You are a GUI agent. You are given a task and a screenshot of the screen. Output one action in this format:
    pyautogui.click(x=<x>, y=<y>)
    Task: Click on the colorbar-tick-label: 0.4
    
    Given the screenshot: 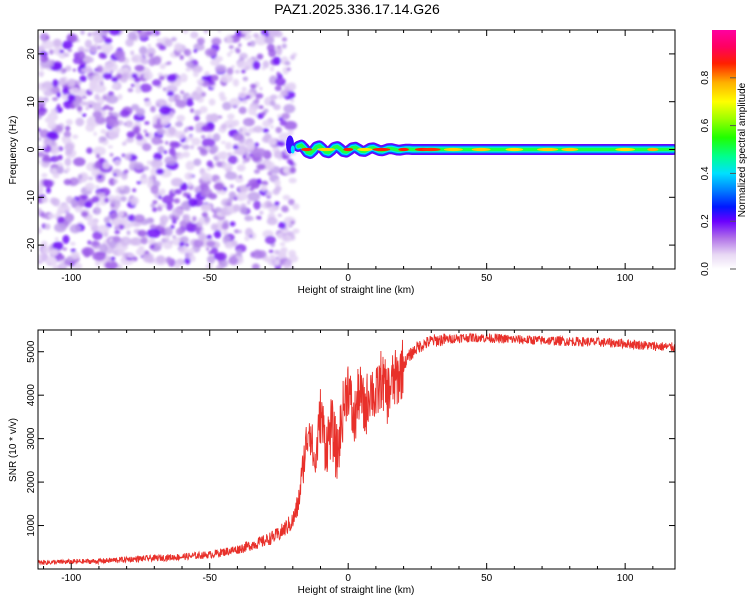 What is the action you would take?
    pyautogui.click(x=705, y=173)
    